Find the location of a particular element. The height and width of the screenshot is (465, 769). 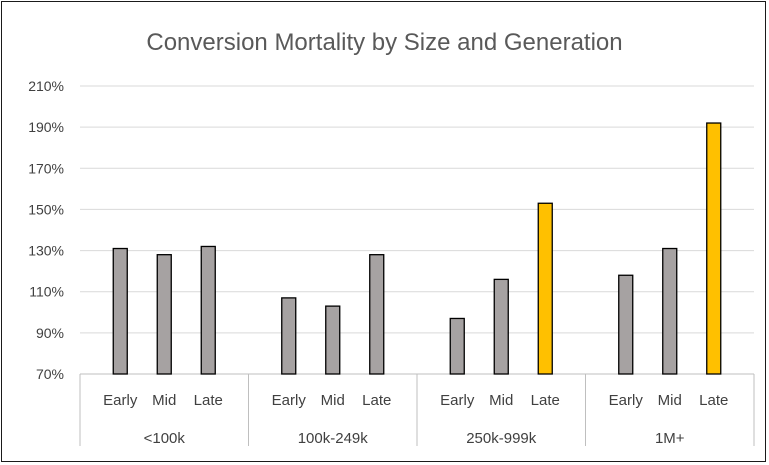

y-tick-label: 150% is located at coordinates (46, 209).